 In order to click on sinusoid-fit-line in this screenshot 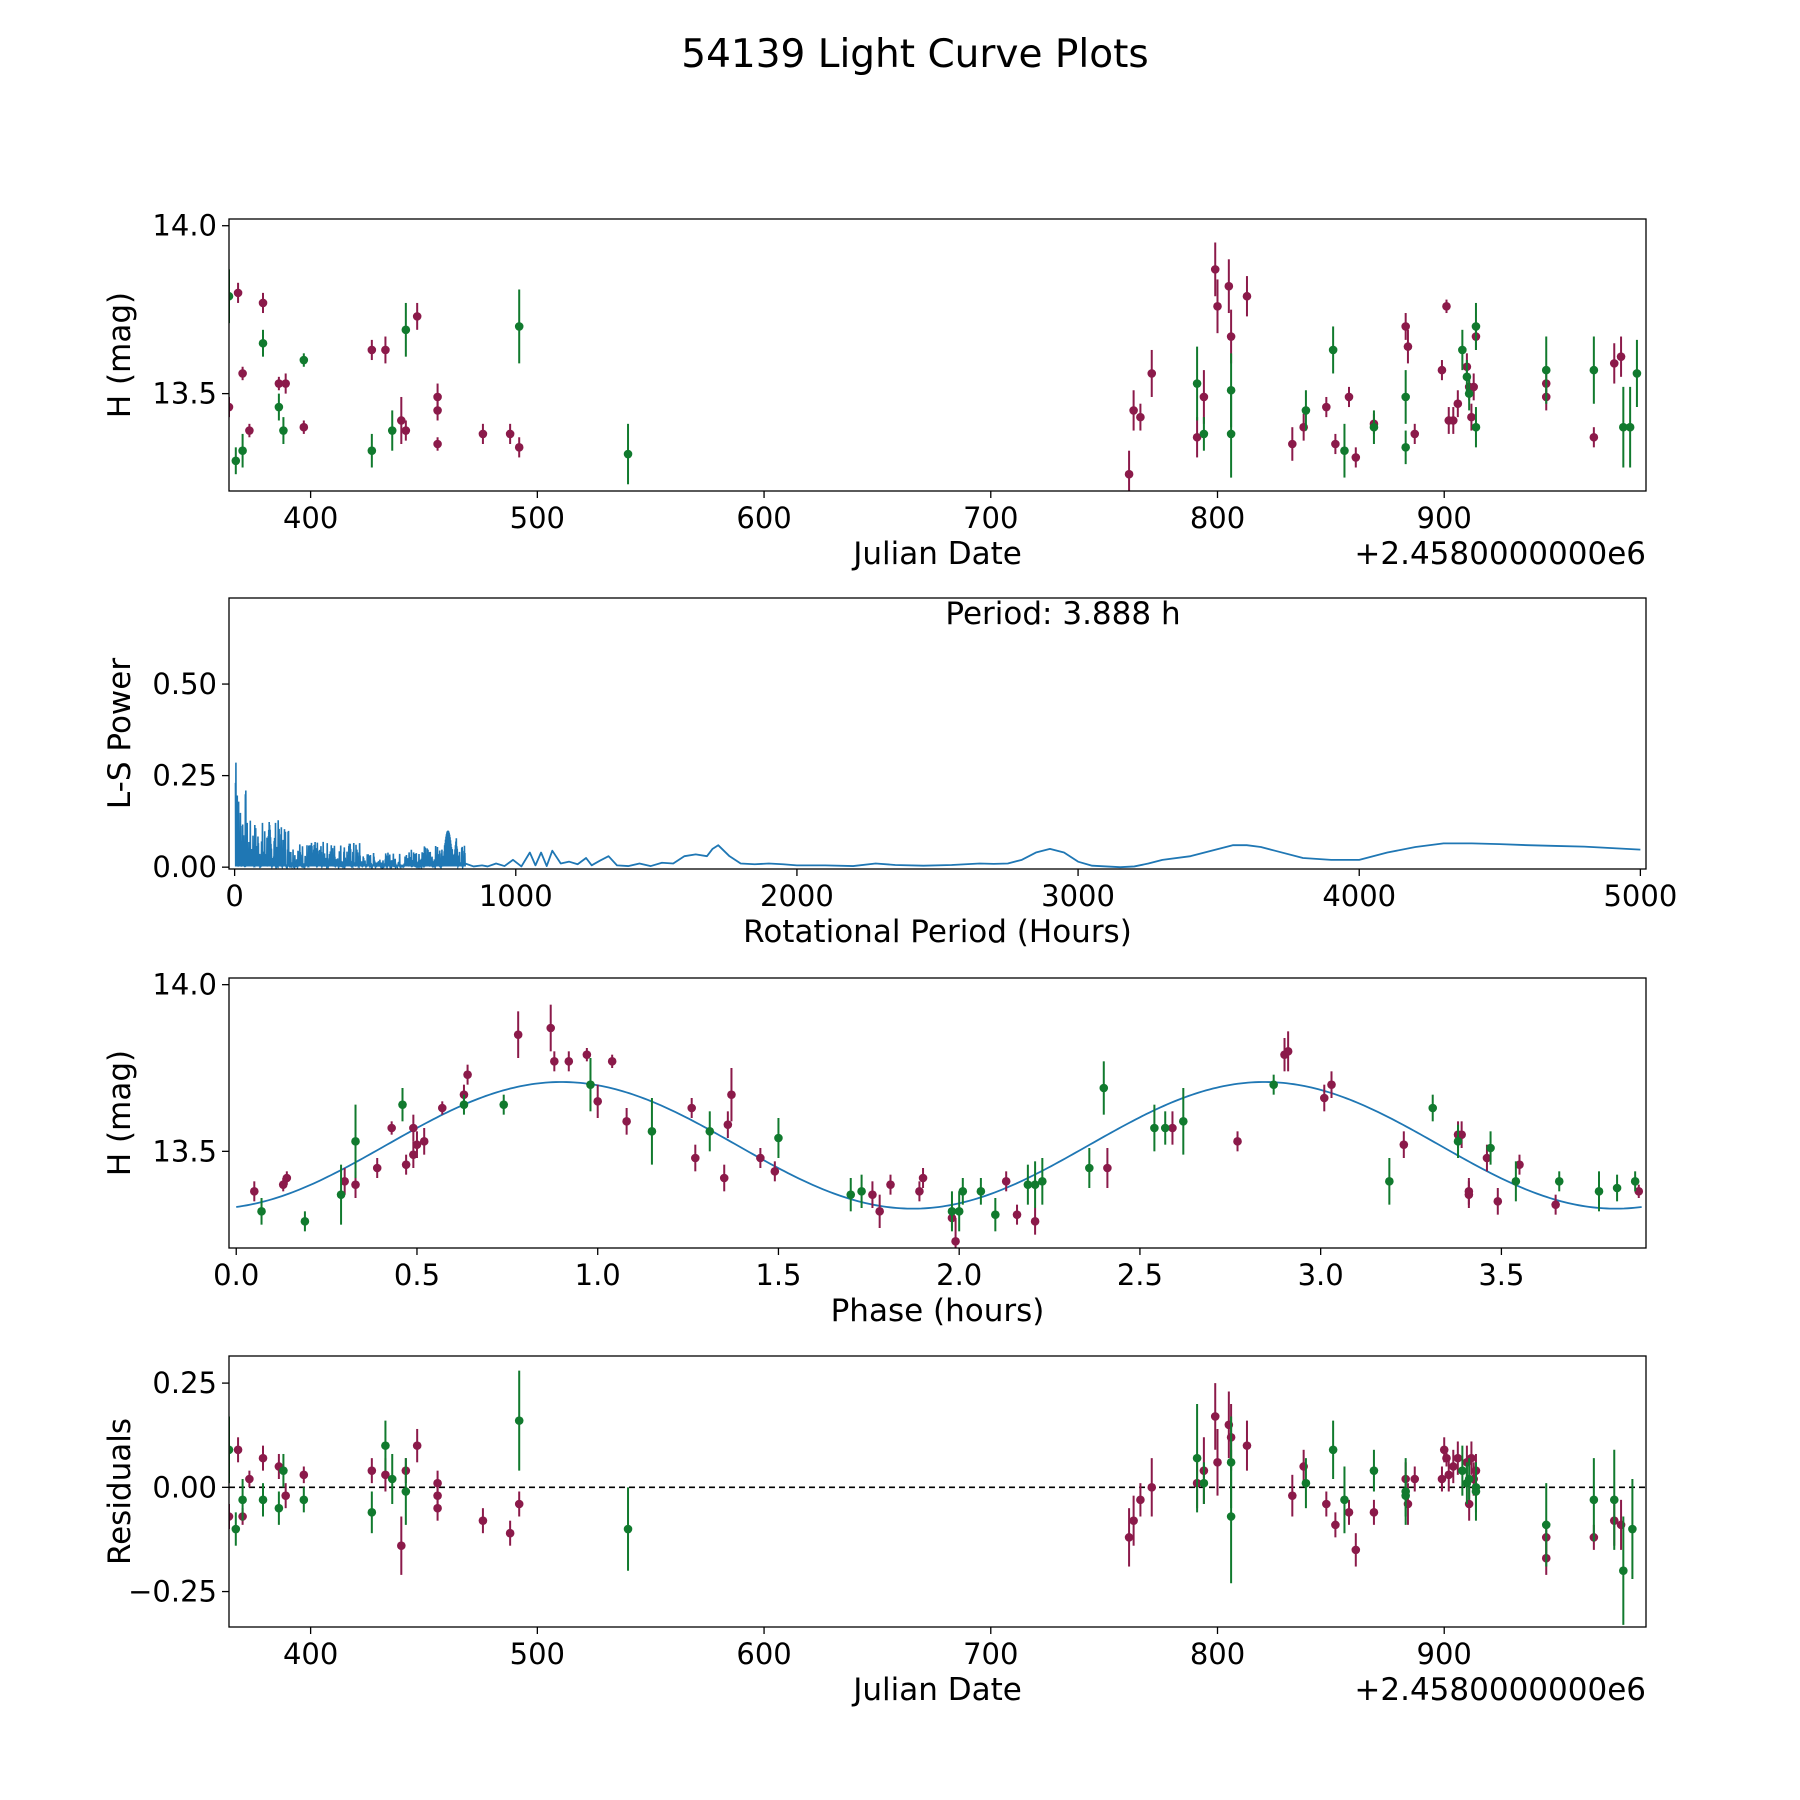, I will do `click(939, 1145)`.